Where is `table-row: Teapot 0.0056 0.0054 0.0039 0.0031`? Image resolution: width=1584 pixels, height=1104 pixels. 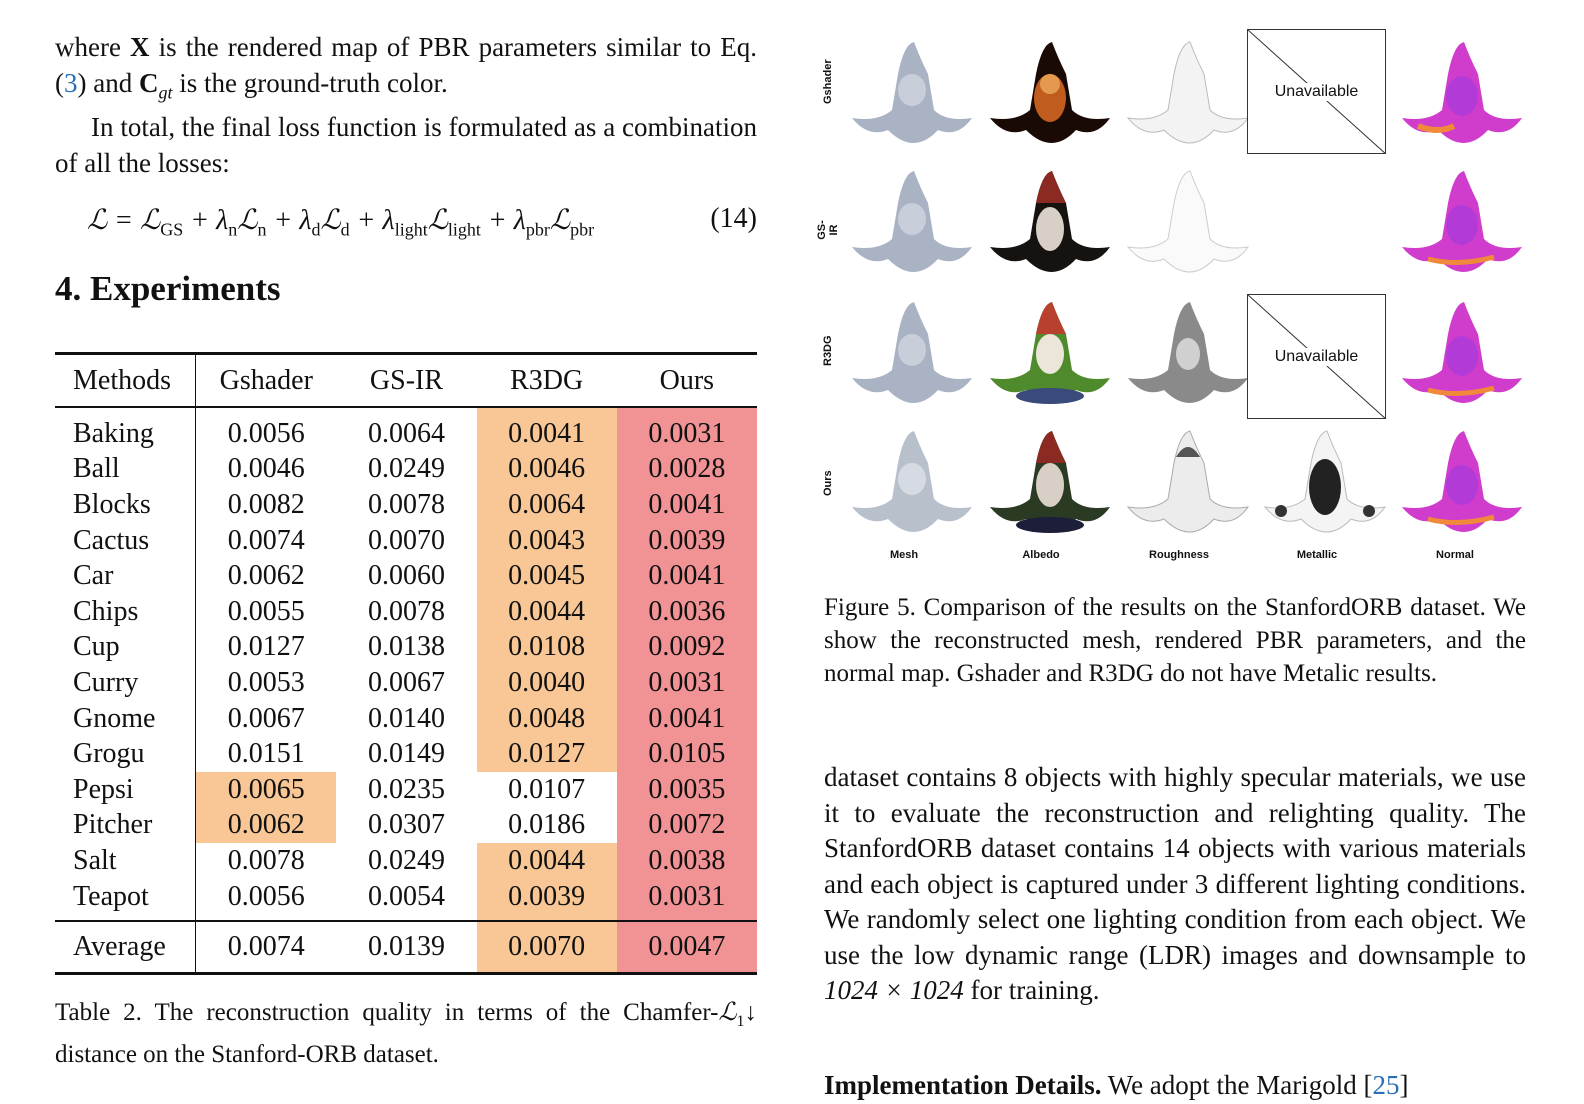 table-row: Teapot 0.0056 0.0054 0.0039 0.0031 is located at coordinates (406, 900).